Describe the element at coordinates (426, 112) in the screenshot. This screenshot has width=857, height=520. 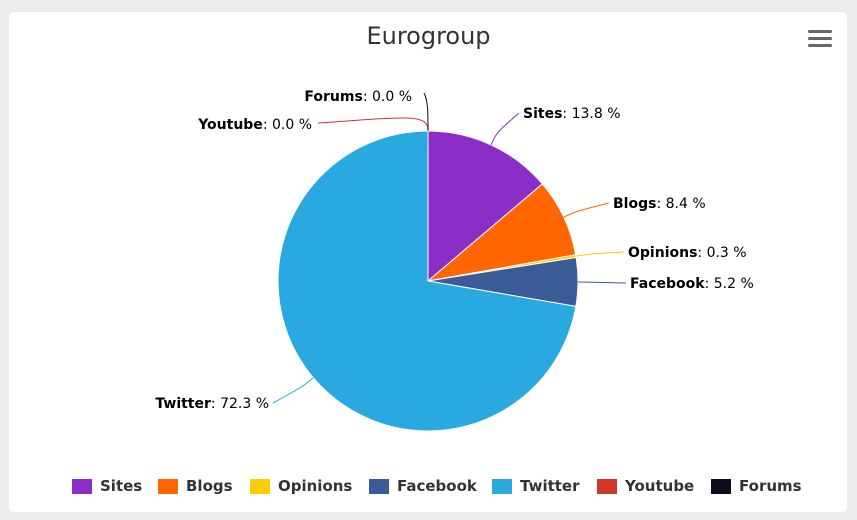
I see `connector-forums` at that location.